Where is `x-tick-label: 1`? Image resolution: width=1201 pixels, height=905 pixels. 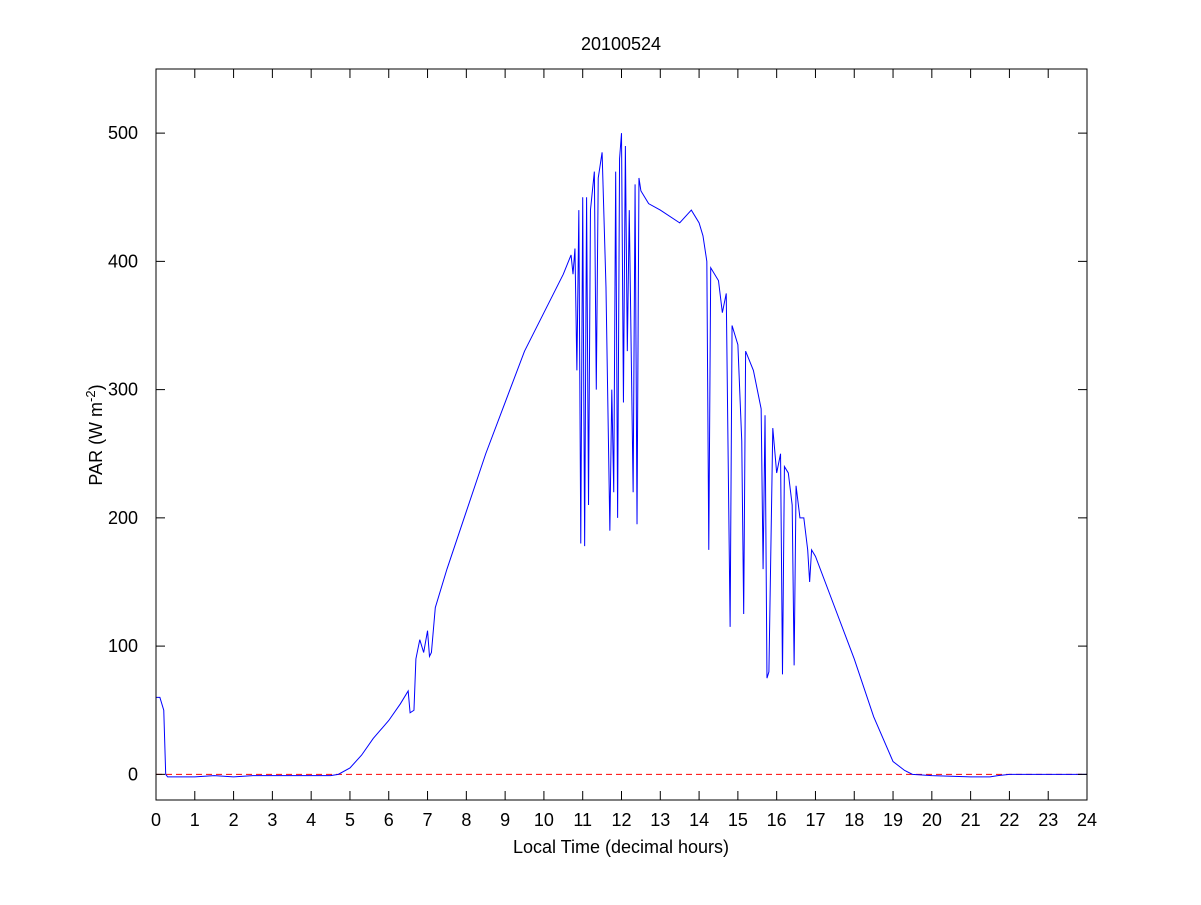
x-tick-label: 1 is located at coordinates (195, 820).